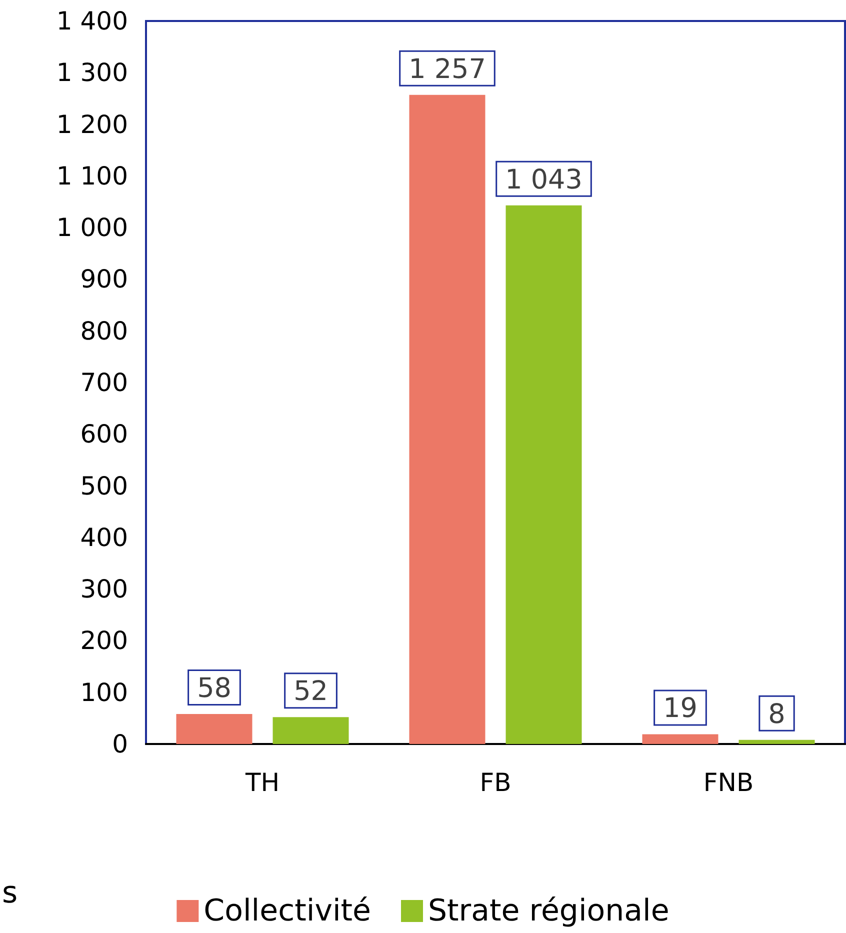  What do you see at coordinates (262, 782) in the screenshot?
I see `x-tick-label: TH` at bounding box center [262, 782].